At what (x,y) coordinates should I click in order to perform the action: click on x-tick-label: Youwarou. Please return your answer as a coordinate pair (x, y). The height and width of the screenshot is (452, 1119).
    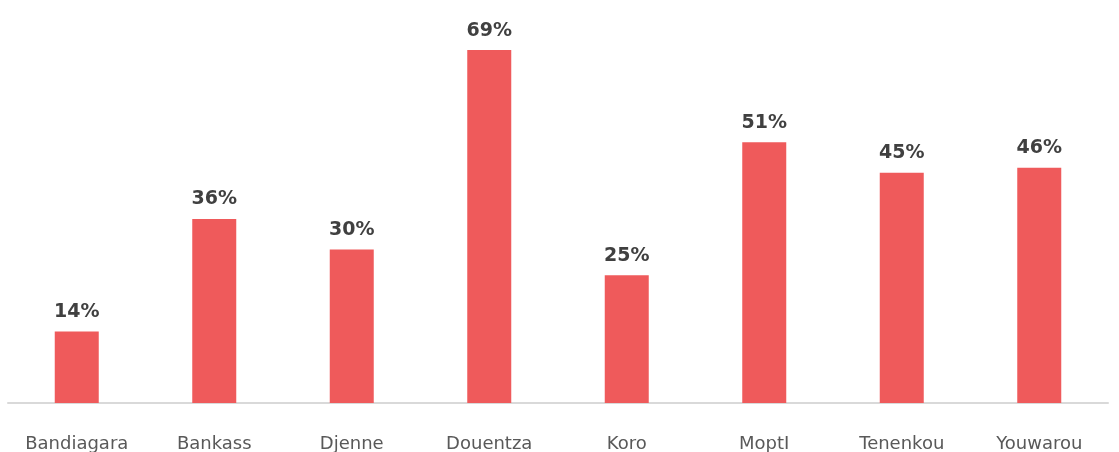
    Looking at the image, I should click on (1039, 441).